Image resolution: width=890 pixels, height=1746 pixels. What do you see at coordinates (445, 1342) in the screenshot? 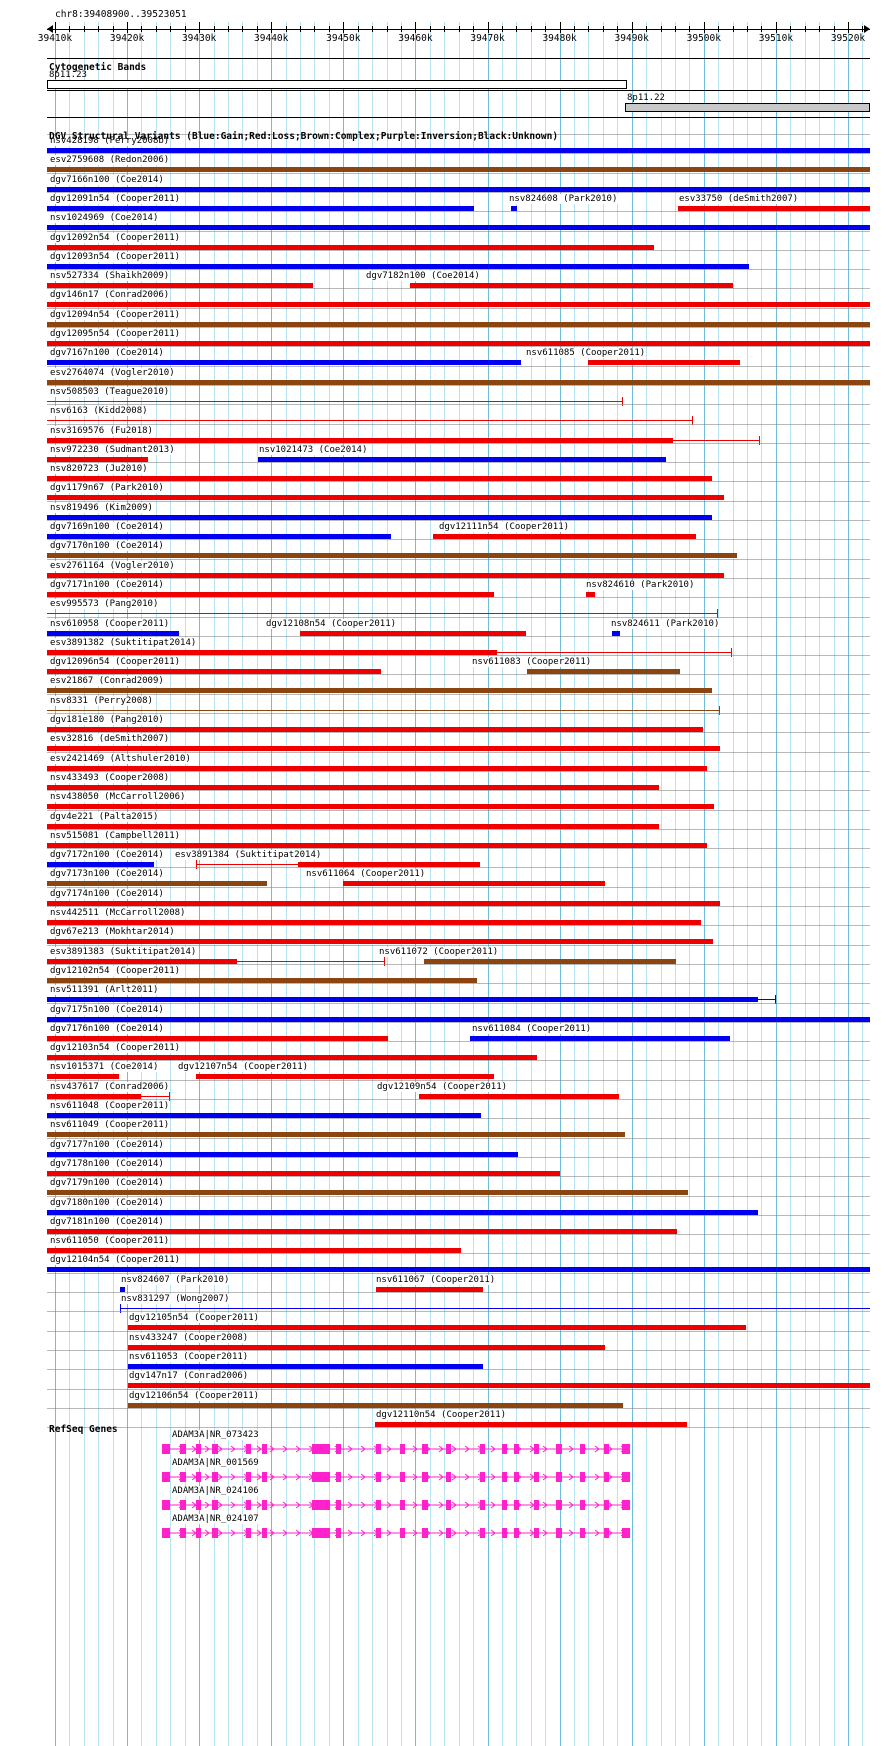
I see `variant-row: nsv433247 (Cooper2008)` at bounding box center [445, 1342].